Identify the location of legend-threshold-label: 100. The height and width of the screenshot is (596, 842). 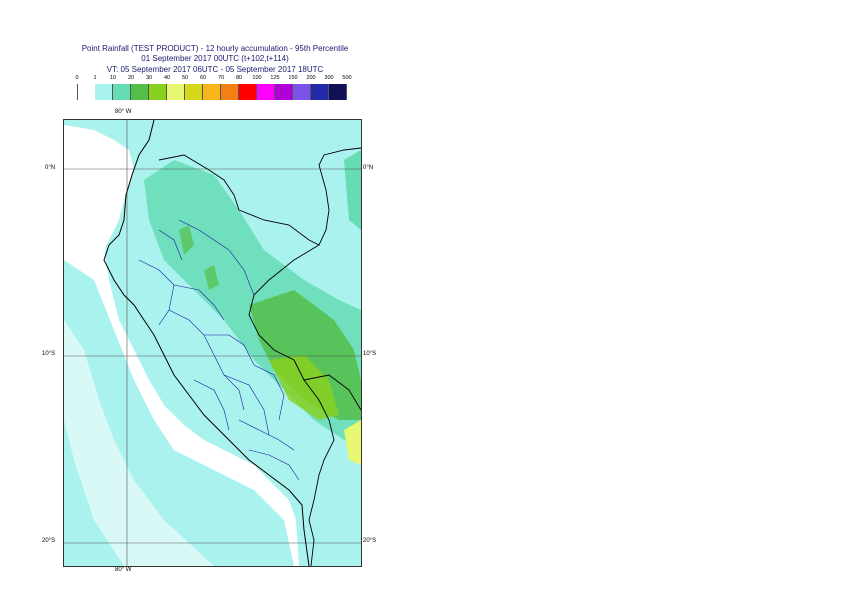
(257, 78).